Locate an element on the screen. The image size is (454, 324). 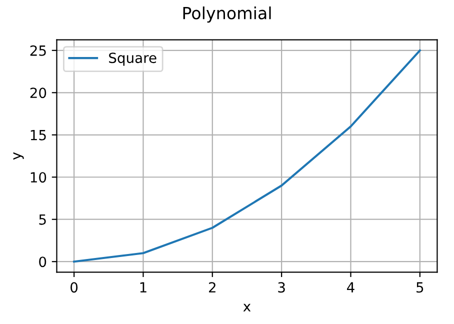
y-axis-title: y is located at coordinates (18, 156).